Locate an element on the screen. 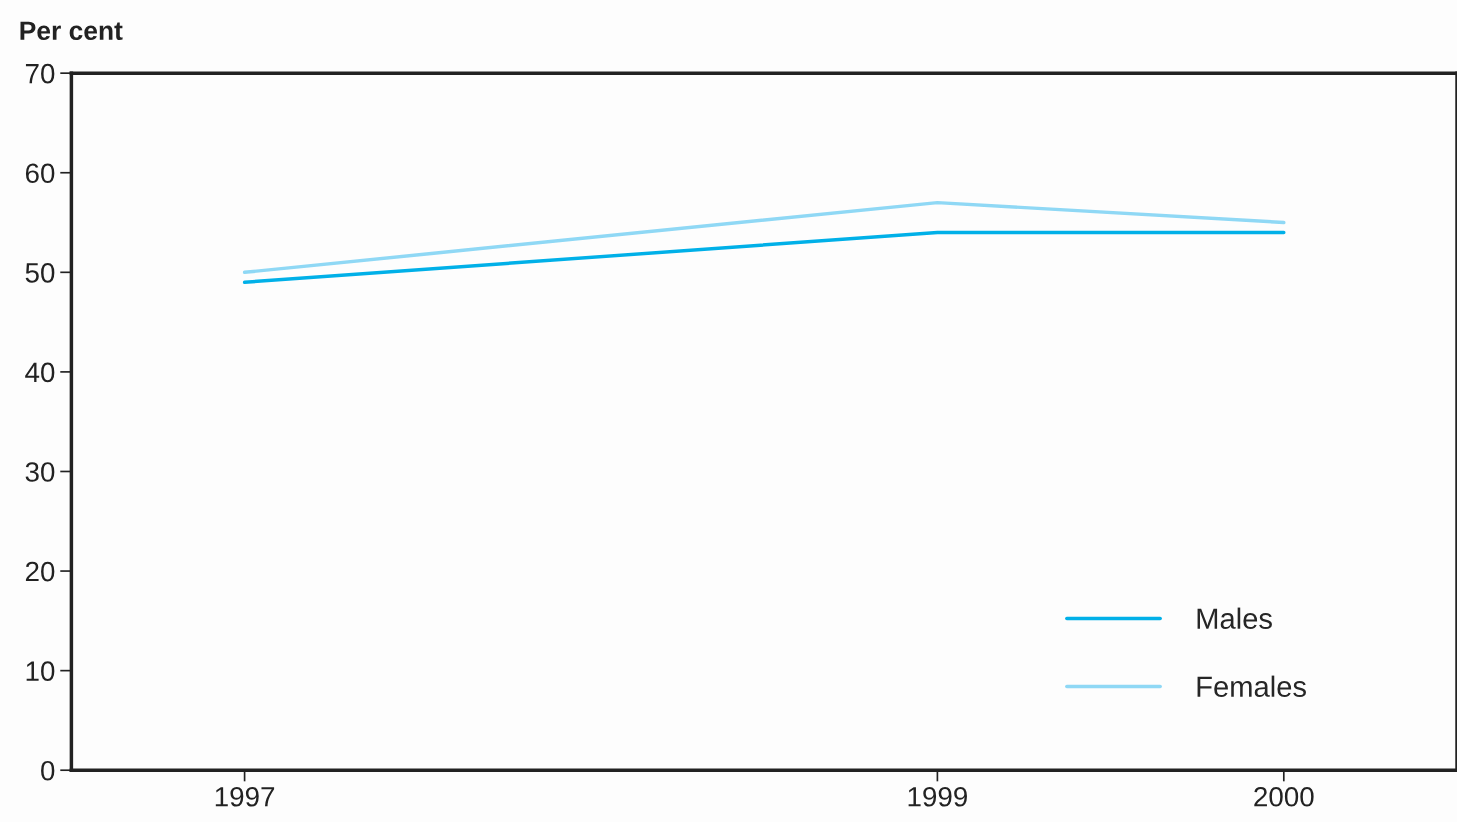  x-tick-label: 1997 is located at coordinates (245, 796).